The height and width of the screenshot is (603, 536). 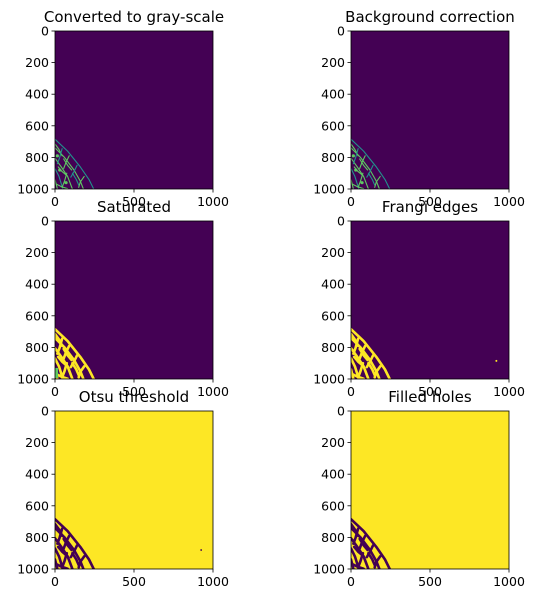 I want to click on panel-title: Otsu threshold, so click(x=134, y=397).